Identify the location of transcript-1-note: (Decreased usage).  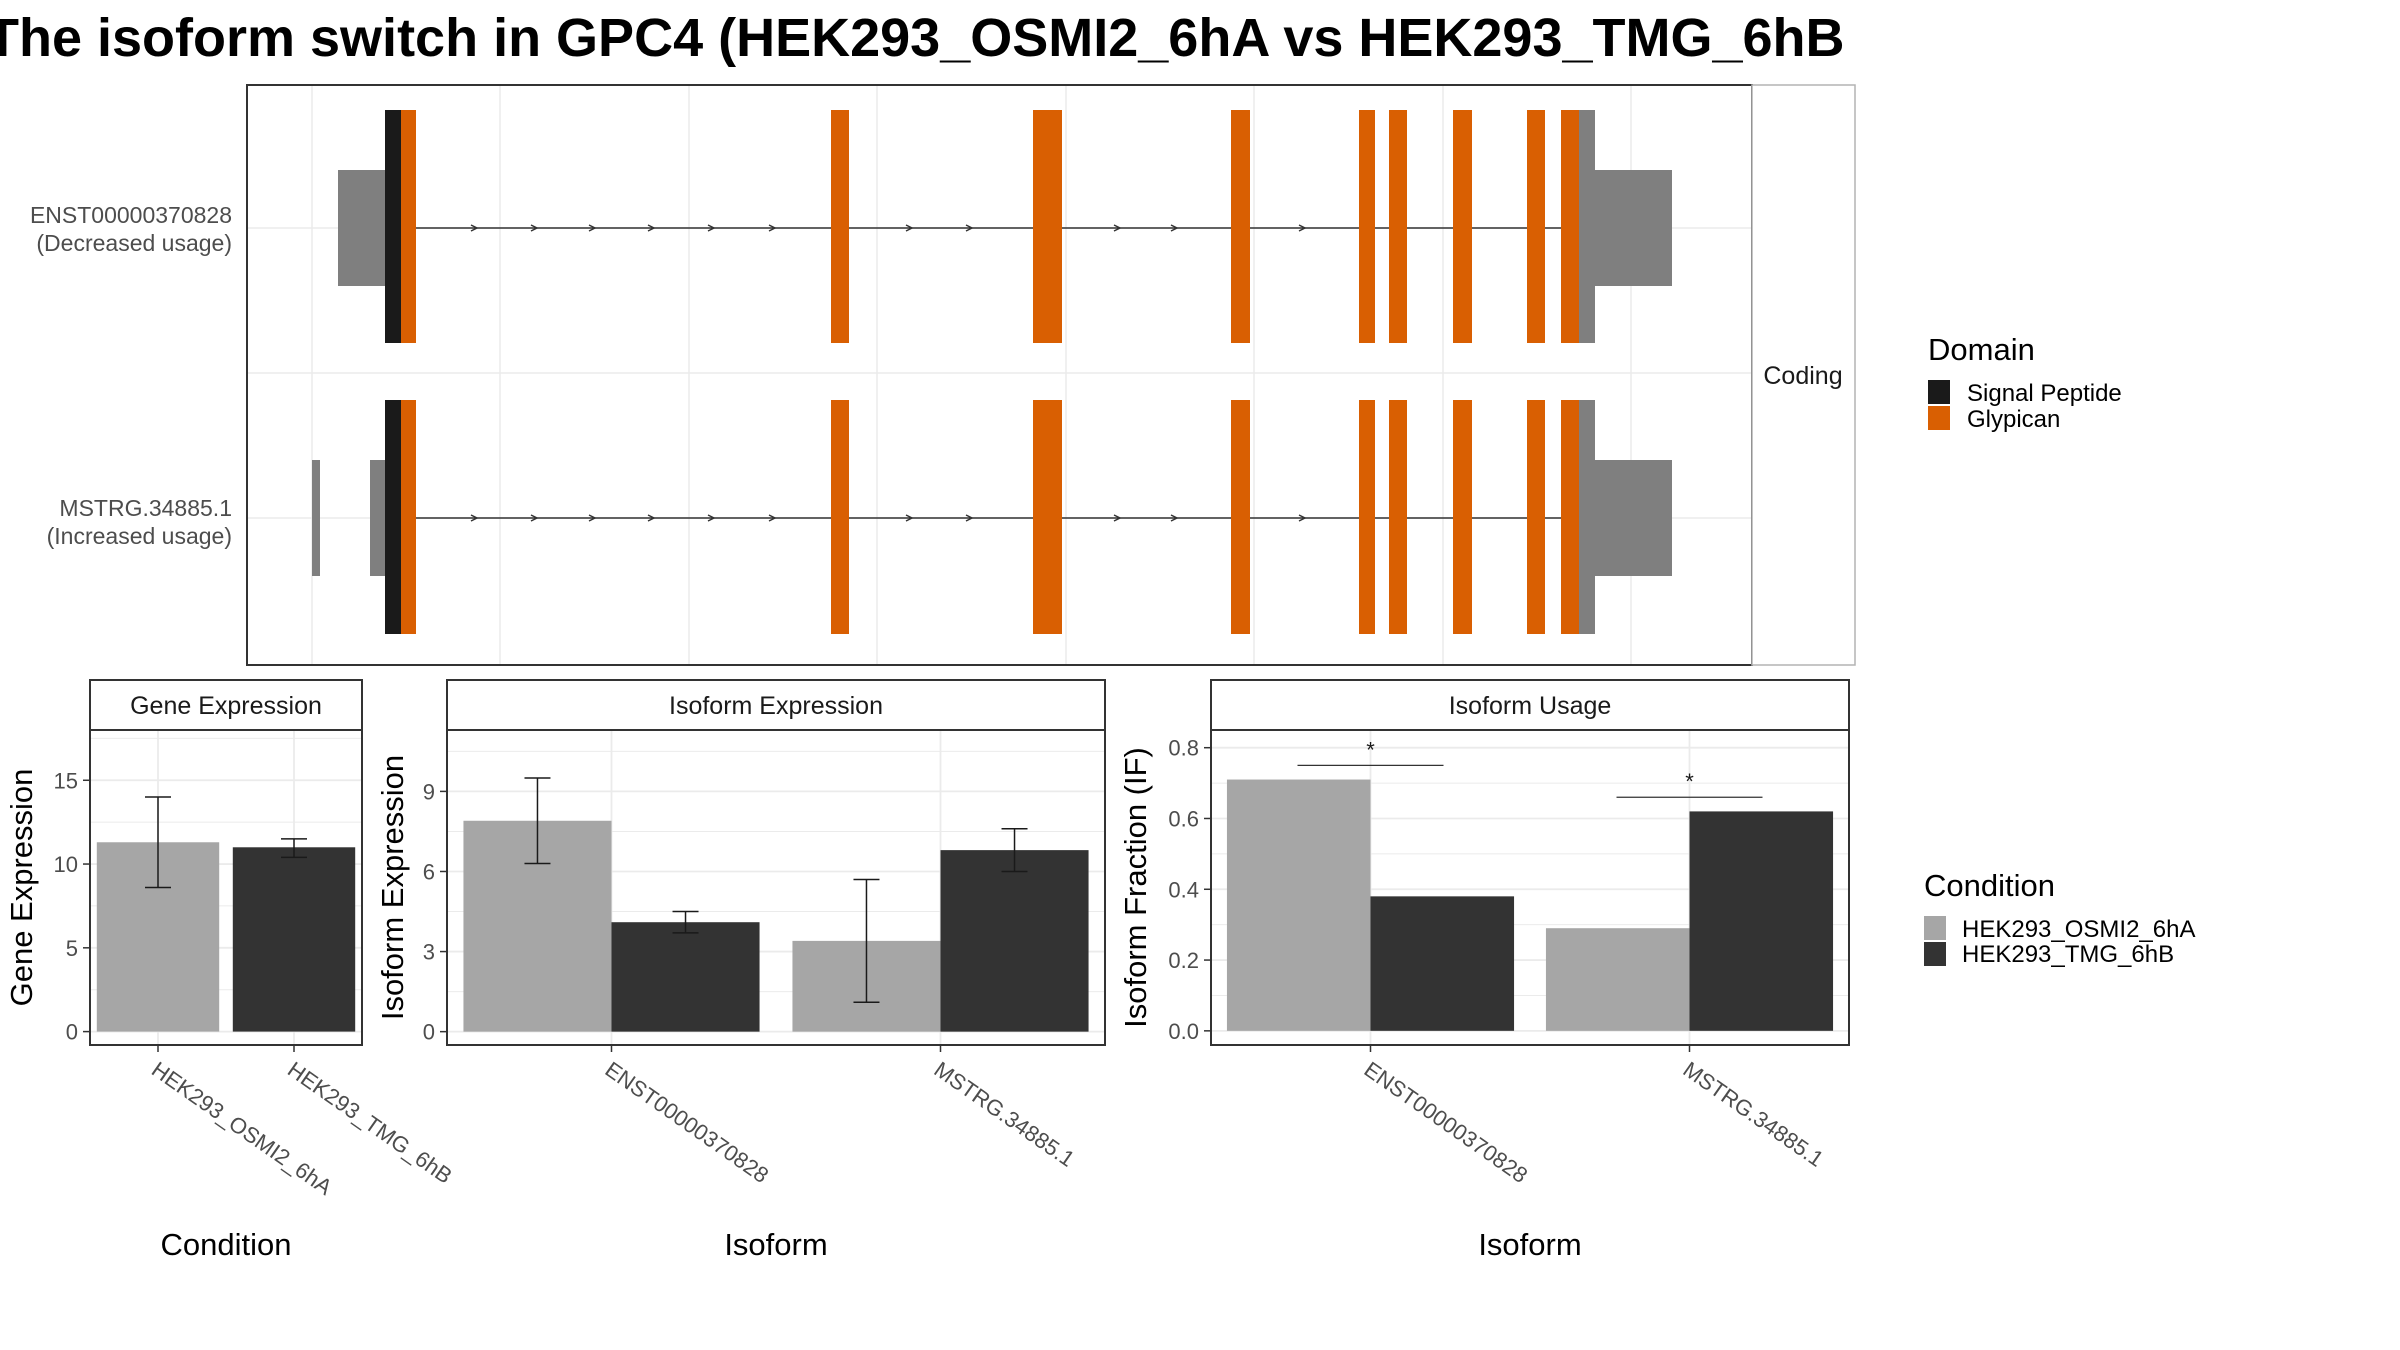
(134, 243).